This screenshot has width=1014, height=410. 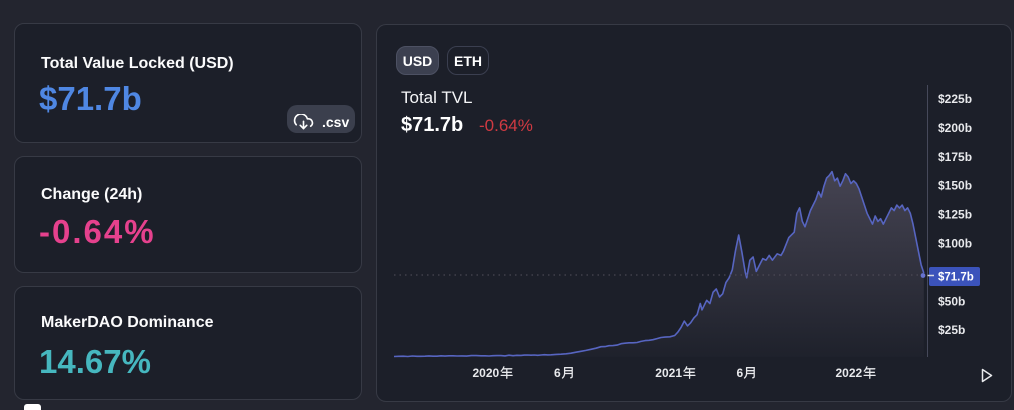 I want to click on svg-text: $50b, so click(x=951, y=301).